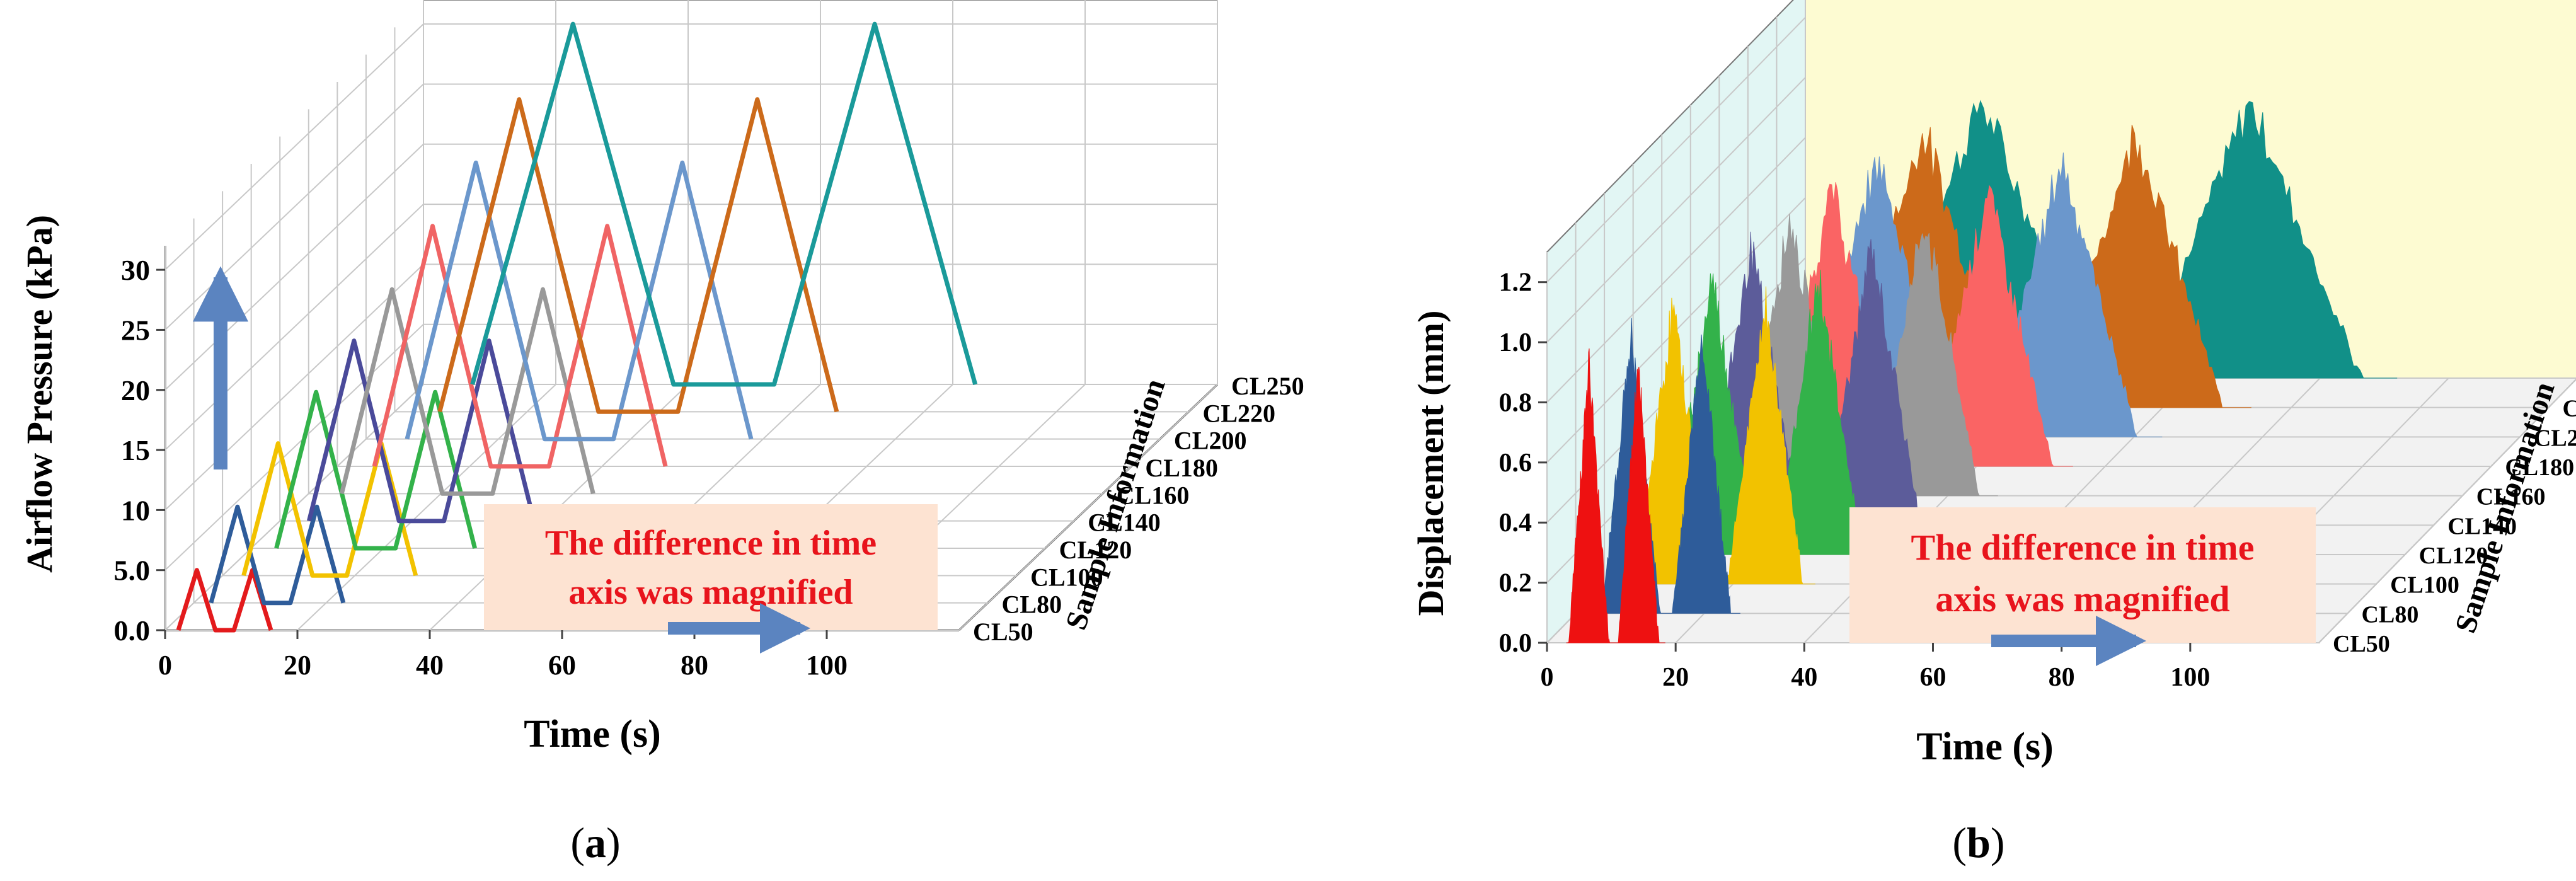 Image resolution: width=2576 pixels, height=881 pixels. Describe the element at coordinates (375, 470) in the screenshot. I see `panel-a-series-cl120` at that location.